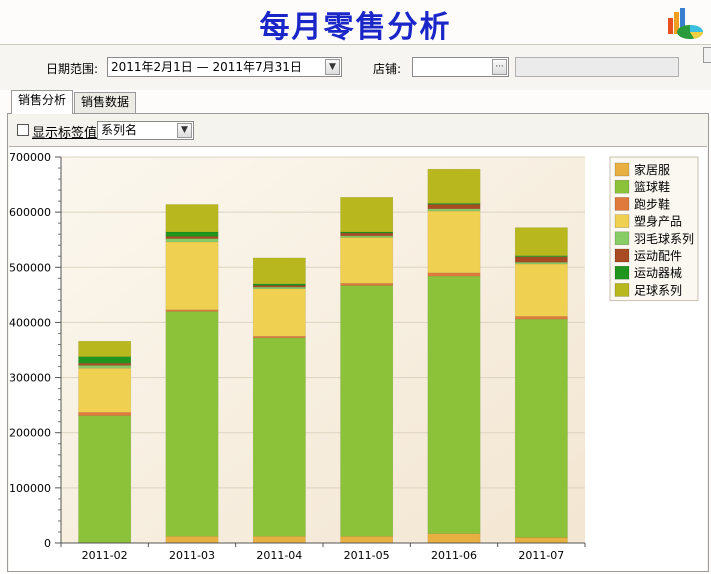  What do you see at coordinates (707, 55) in the screenshot?
I see `panel-handle` at bounding box center [707, 55].